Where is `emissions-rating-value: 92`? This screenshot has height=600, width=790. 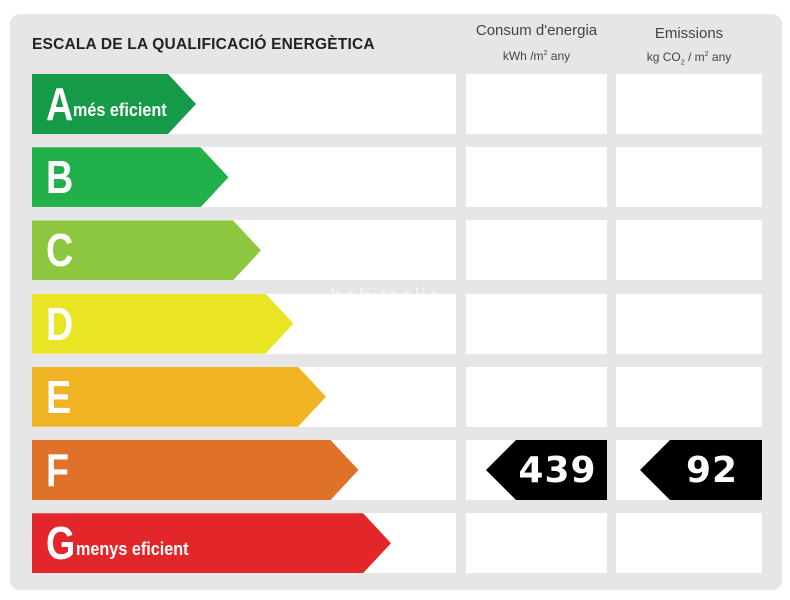
emissions-rating-value: 92 is located at coordinates (712, 470).